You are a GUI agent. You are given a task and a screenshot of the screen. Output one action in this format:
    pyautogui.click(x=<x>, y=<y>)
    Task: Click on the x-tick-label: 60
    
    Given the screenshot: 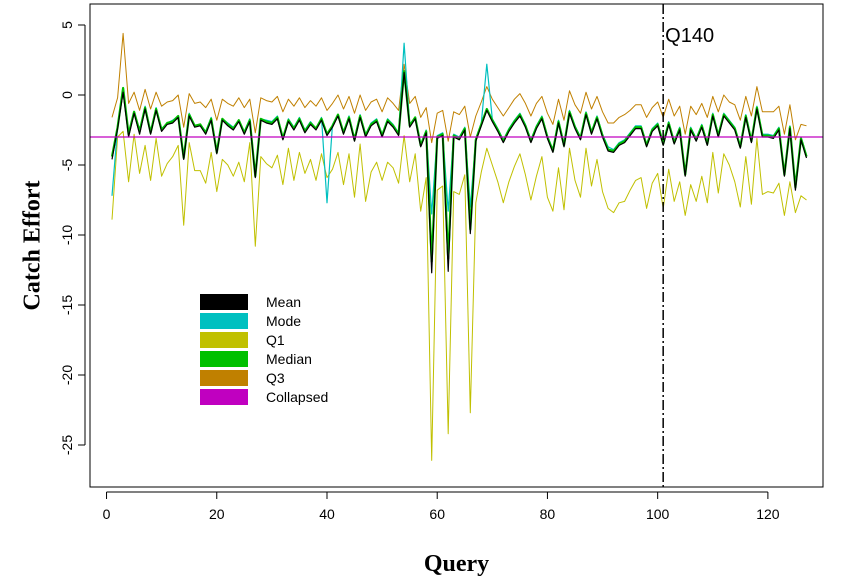 What is the action you would take?
    pyautogui.click(x=437, y=514)
    